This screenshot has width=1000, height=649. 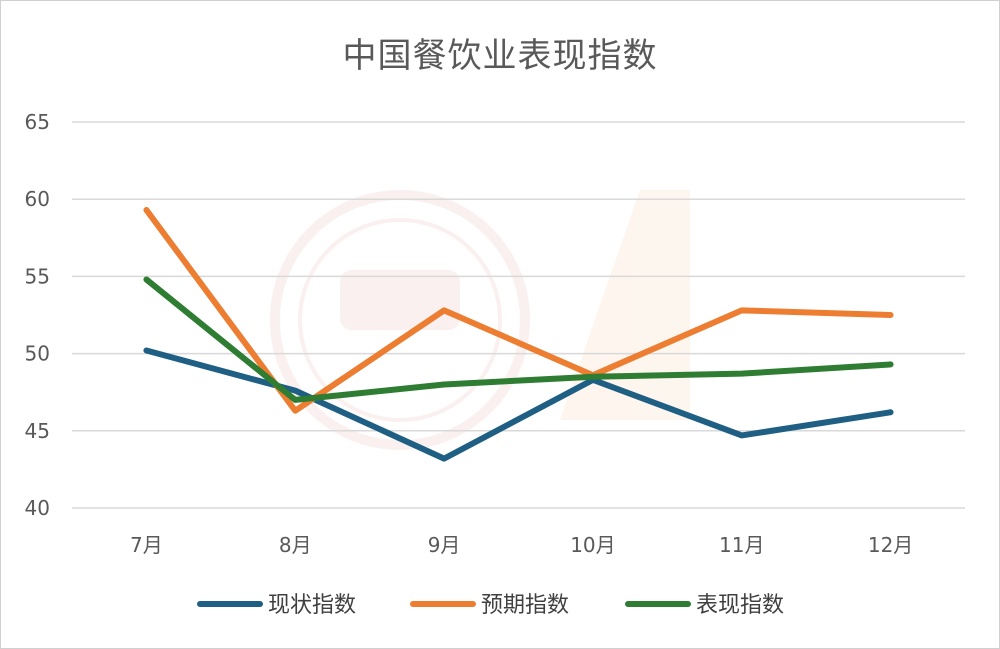 What do you see at coordinates (592, 545) in the screenshot?
I see `x-tick-label: 10月` at bounding box center [592, 545].